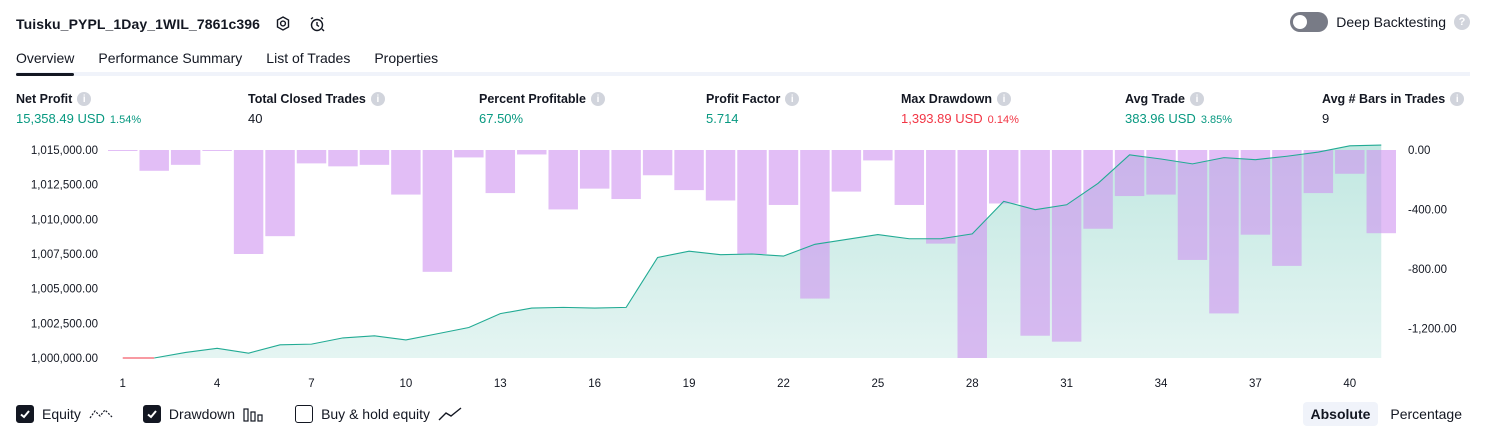 The image size is (1486, 438). I want to click on strategy-header: Tuisku_PYPL_1Day_1WIL_7861c396, so click(172, 24).